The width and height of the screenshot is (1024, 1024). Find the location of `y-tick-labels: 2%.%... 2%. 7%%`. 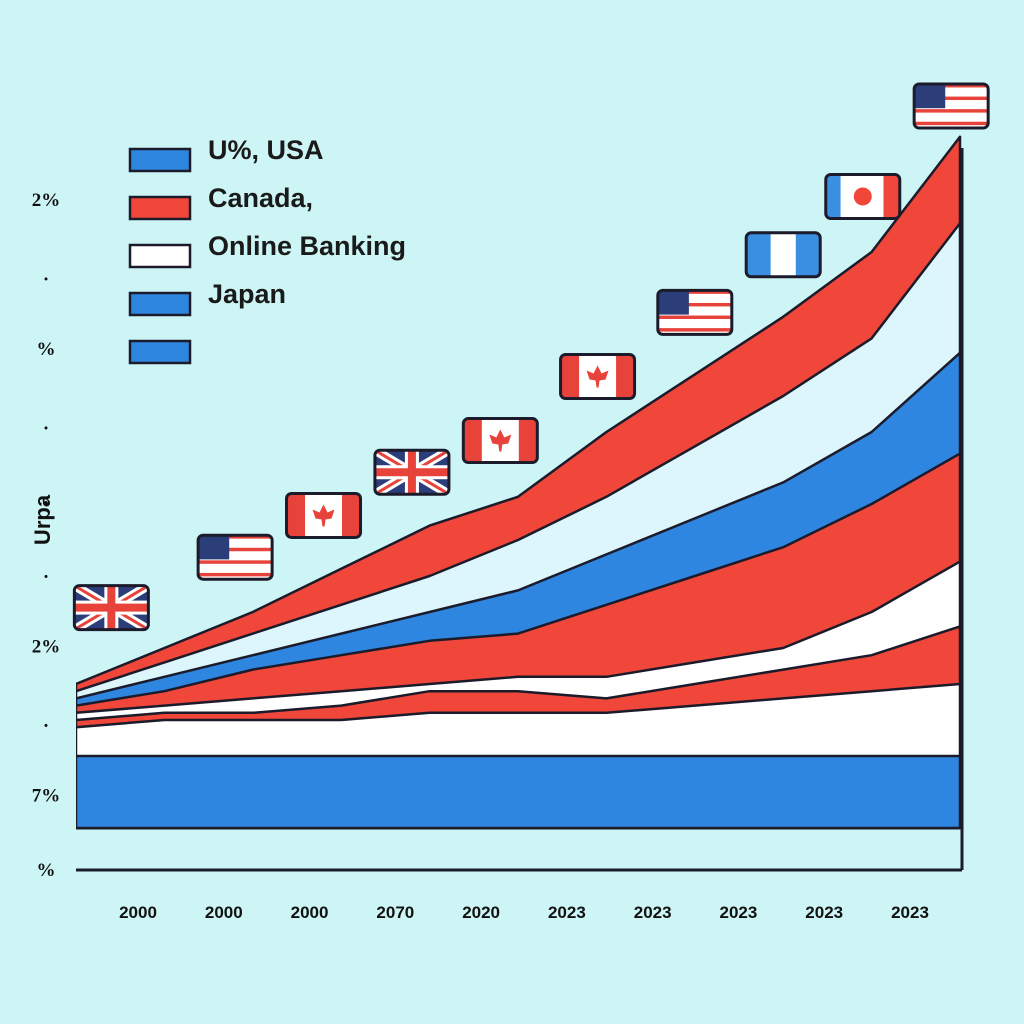

y-tick-labels: 2%.%... 2%. 7%% is located at coordinates (46, 535).